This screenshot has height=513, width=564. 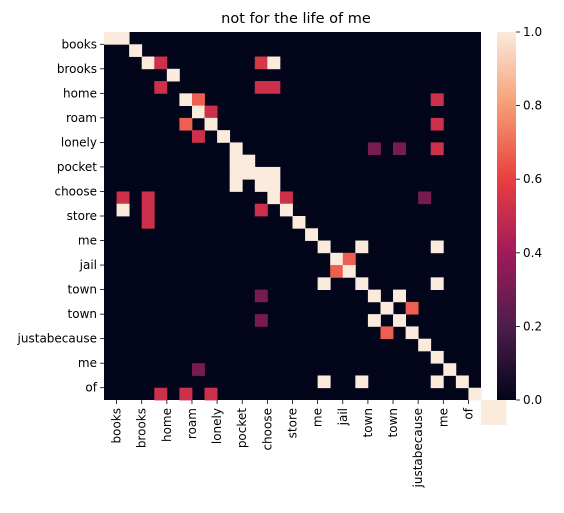 I want to click on colorbar-tick-label: 1.0, so click(x=532, y=32).